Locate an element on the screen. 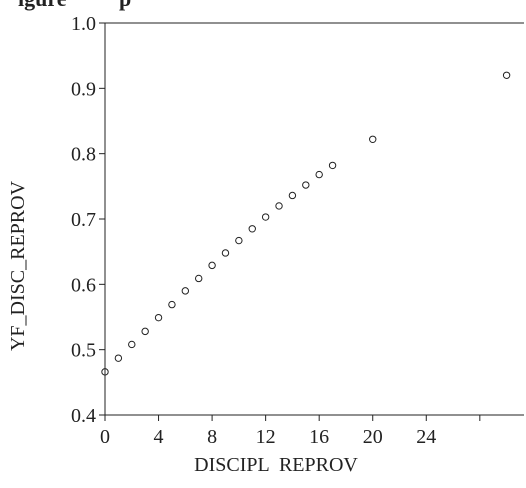 The height and width of the screenshot is (488, 526). y-tick-label: 0.8 is located at coordinates (83, 155).